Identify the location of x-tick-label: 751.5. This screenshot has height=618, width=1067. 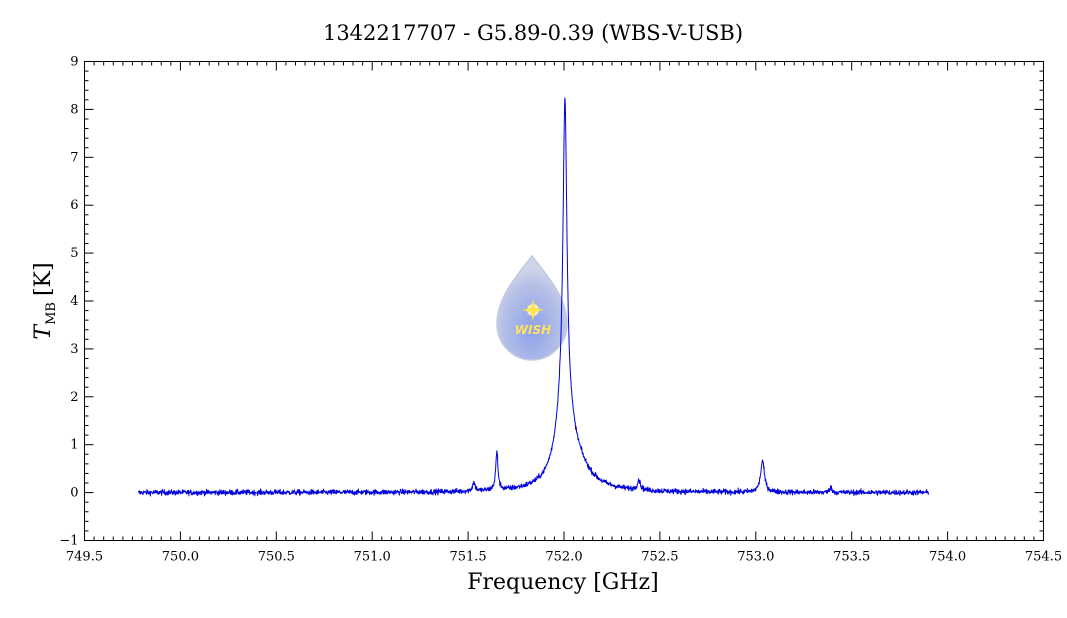
(467, 557).